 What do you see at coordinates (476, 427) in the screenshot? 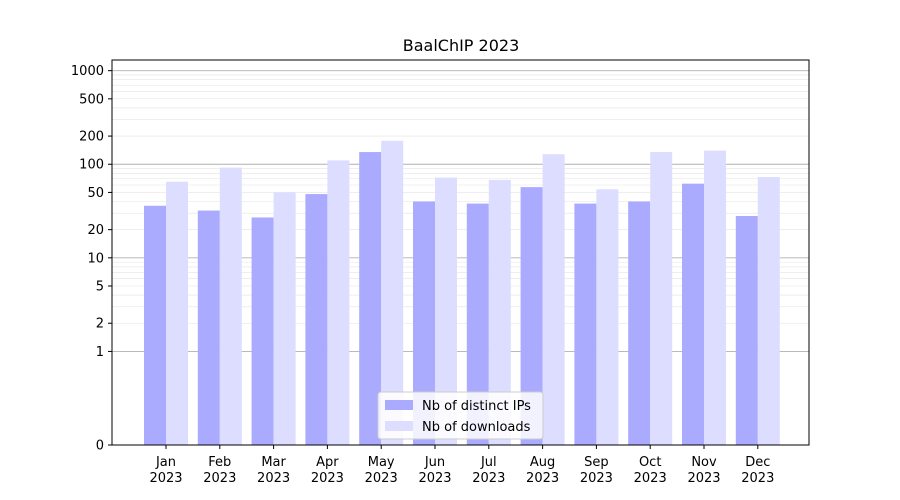
I see `legend-label: Nb of downloads` at bounding box center [476, 427].